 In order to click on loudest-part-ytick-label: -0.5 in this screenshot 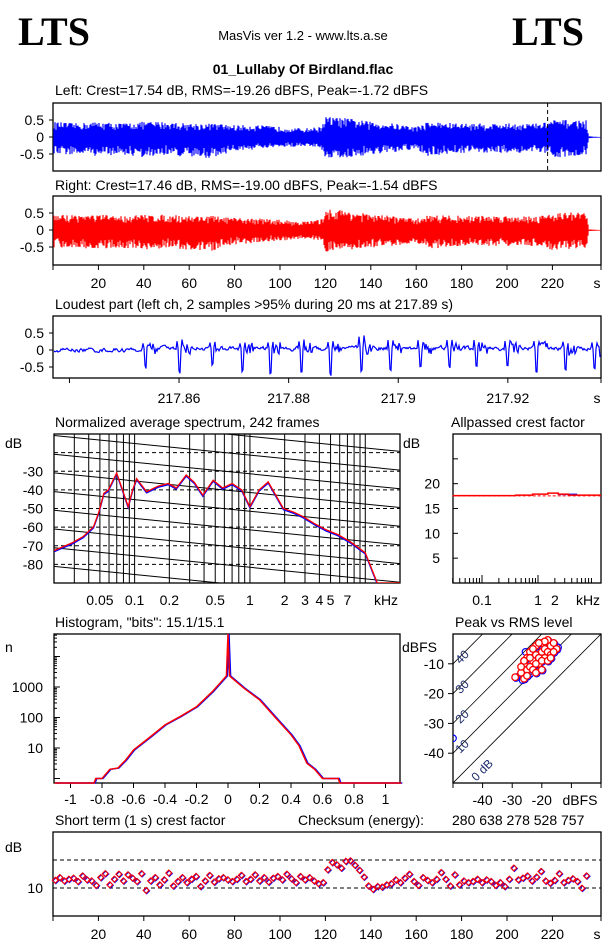, I will do `click(32, 367)`.